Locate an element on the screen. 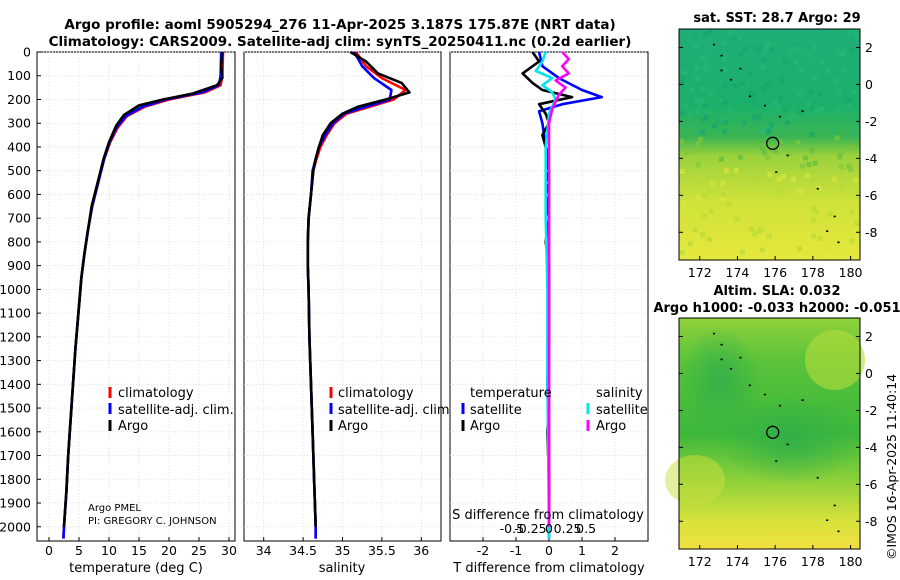 Image resolution: width=900 pixels, height=580 pixels. x-tick-label: 36 is located at coordinates (421, 550).